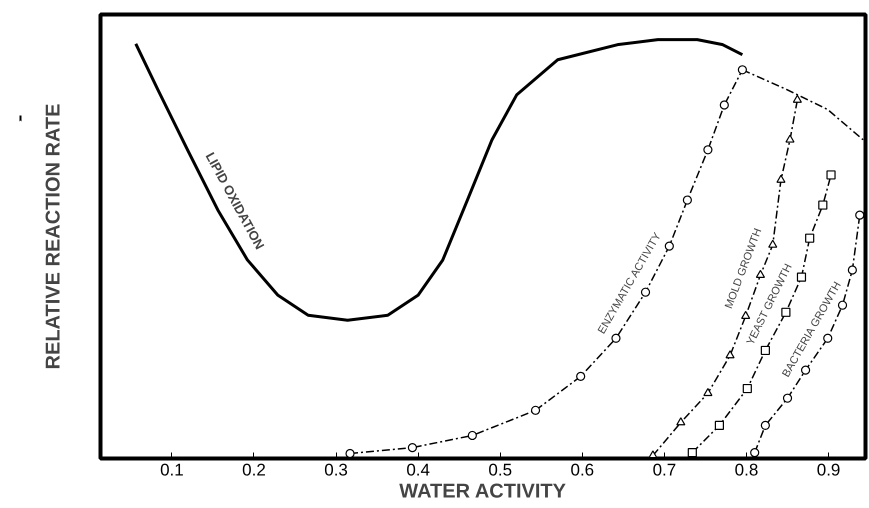 The width and height of the screenshot is (869, 508). Describe the element at coordinates (53, 237) in the screenshot. I see `y-axis-title: RELATIVE REACTION RATE` at that location.